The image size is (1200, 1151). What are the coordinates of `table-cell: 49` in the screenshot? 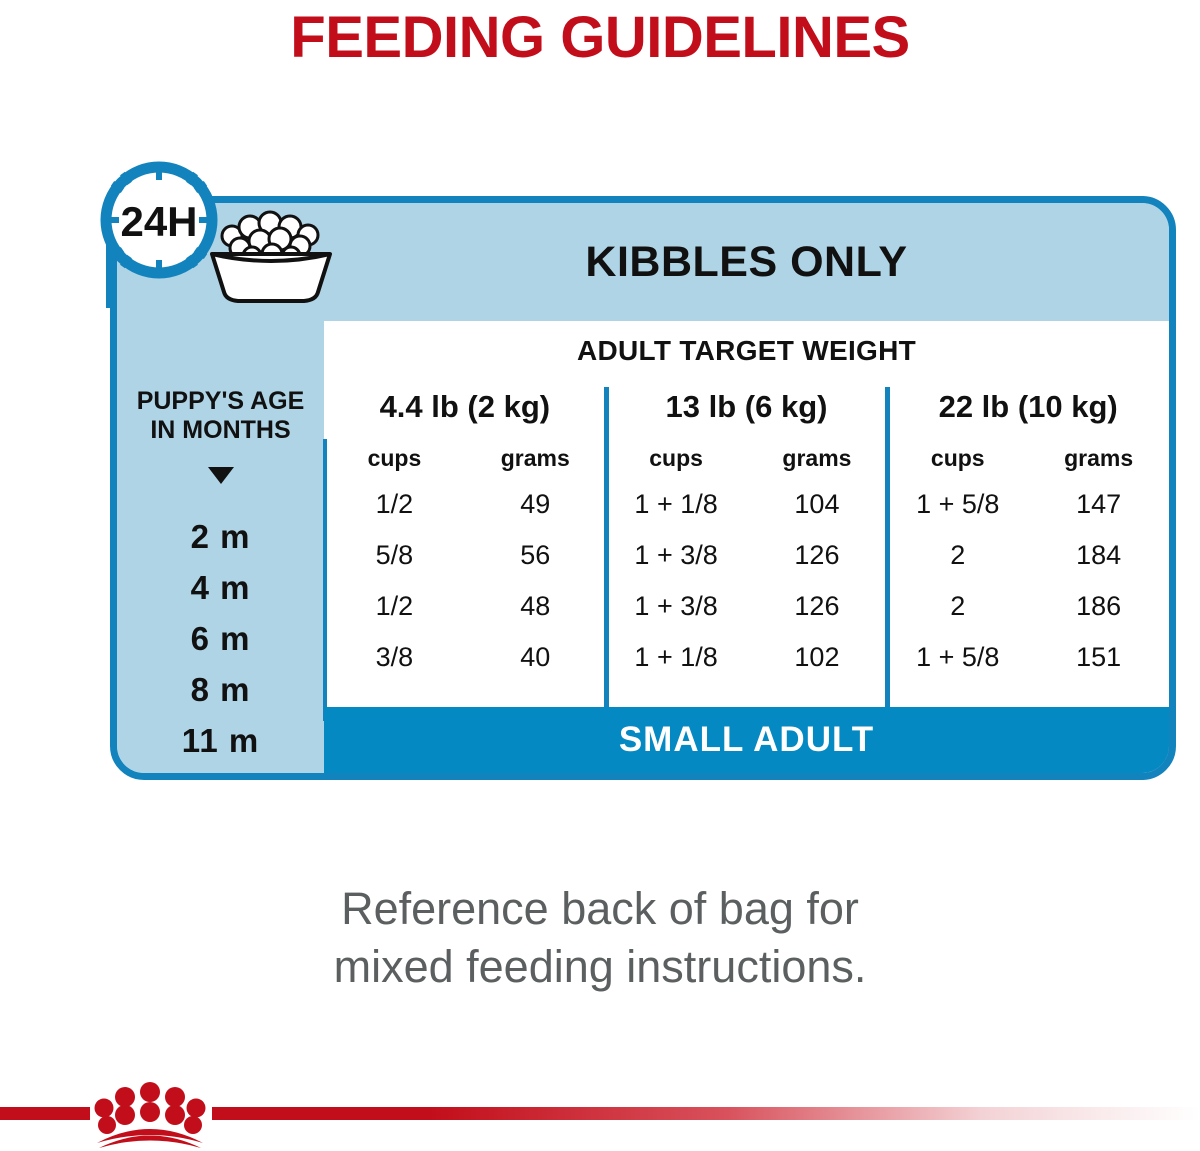 It's located at (535, 504).